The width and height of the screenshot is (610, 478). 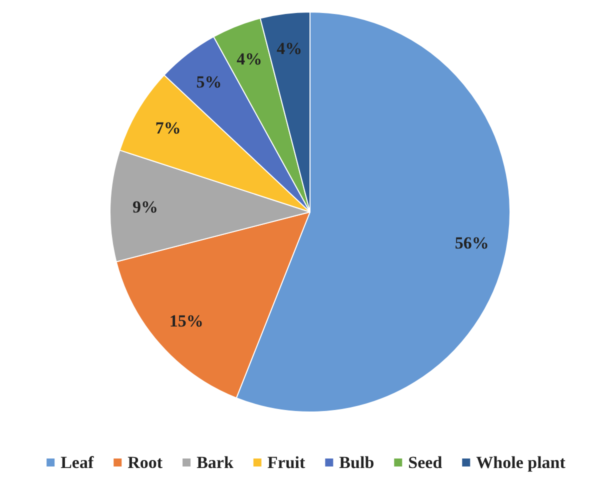 I want to click on legend-label: Root, so click(x=145, y=462).